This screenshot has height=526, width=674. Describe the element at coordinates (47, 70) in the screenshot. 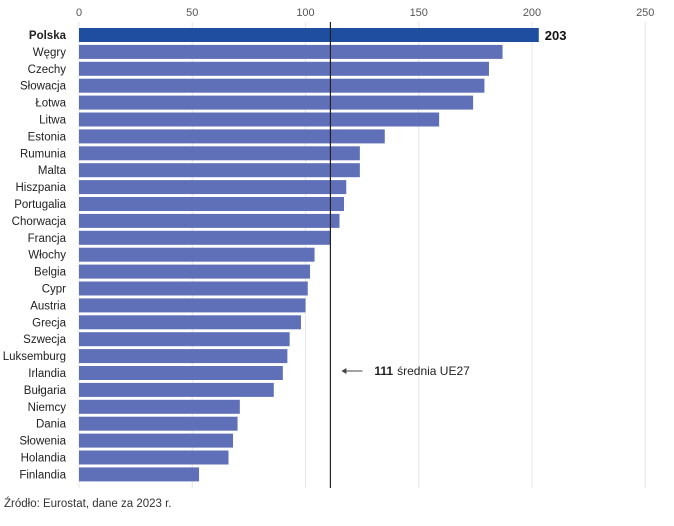

I see `category-label: Czechy` at that location.